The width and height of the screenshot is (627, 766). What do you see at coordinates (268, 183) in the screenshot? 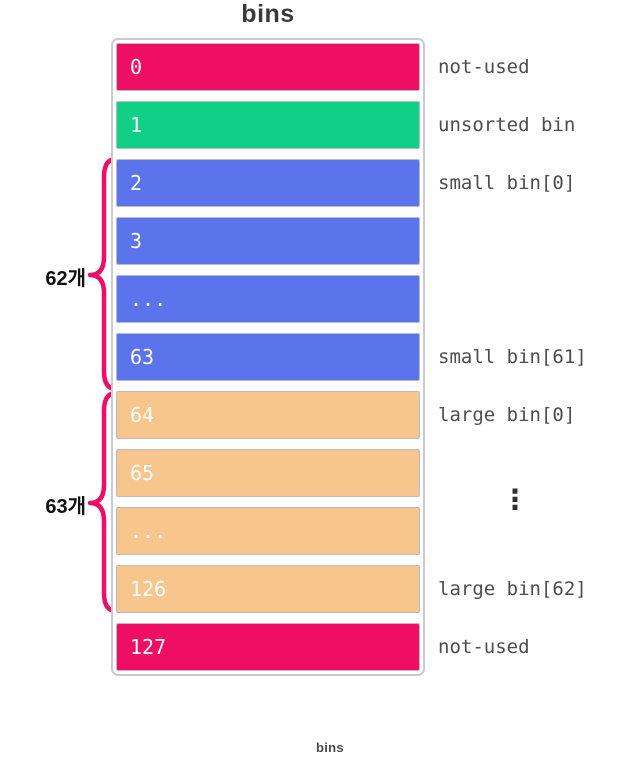
I see `bin-row: 2` at bounding box center [268, 183].